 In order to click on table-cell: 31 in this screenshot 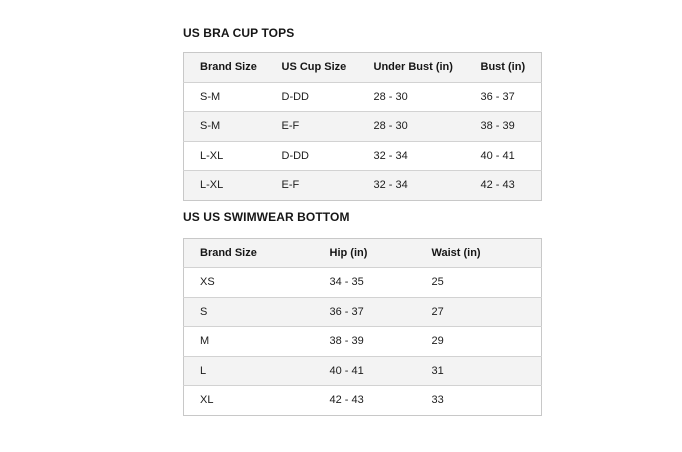, I will do `click(478, 371)`.